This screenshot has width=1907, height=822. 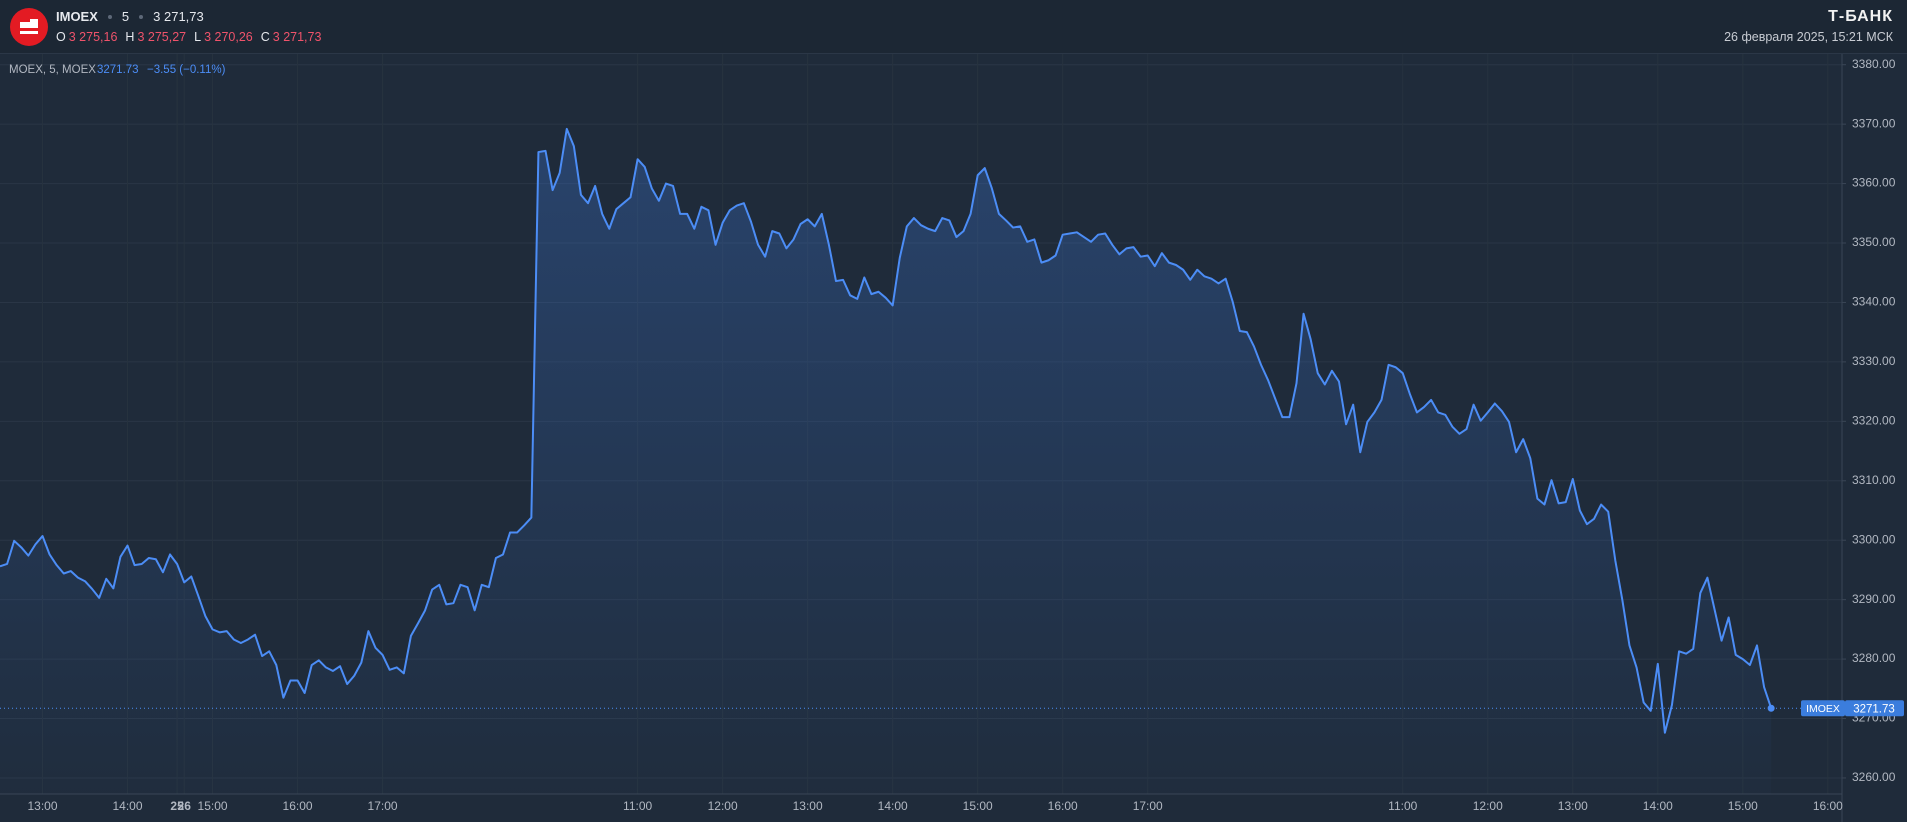 What do you see at coordinates (93, 37) in the screenshot?
I see `ohlc-value: 3 275,16` at bounding box center [93, 37].